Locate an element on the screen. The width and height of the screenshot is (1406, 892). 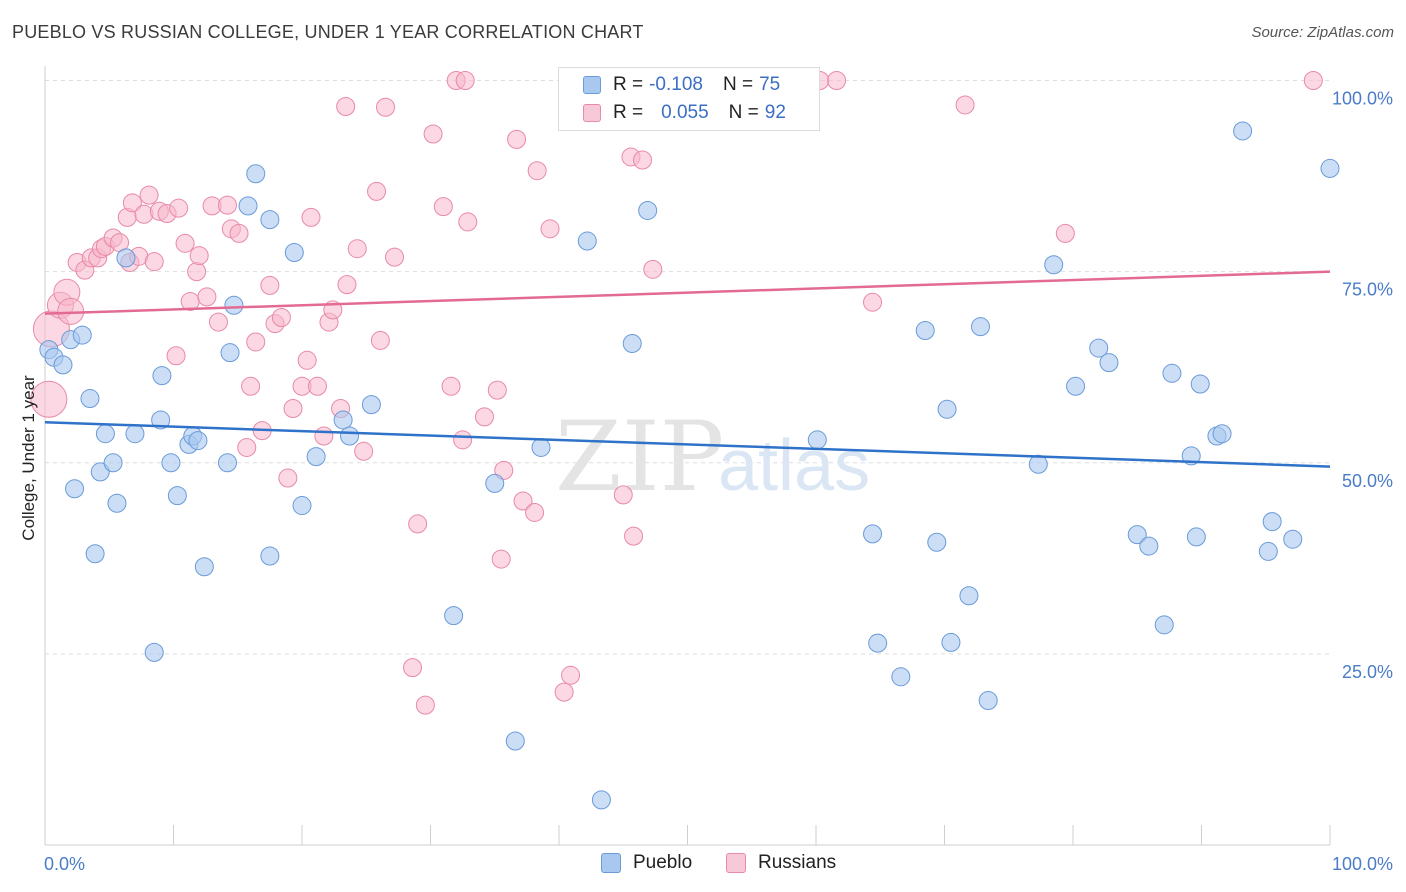
y-tick-label-1: 50.0% is located at coordinates (1367, 481).